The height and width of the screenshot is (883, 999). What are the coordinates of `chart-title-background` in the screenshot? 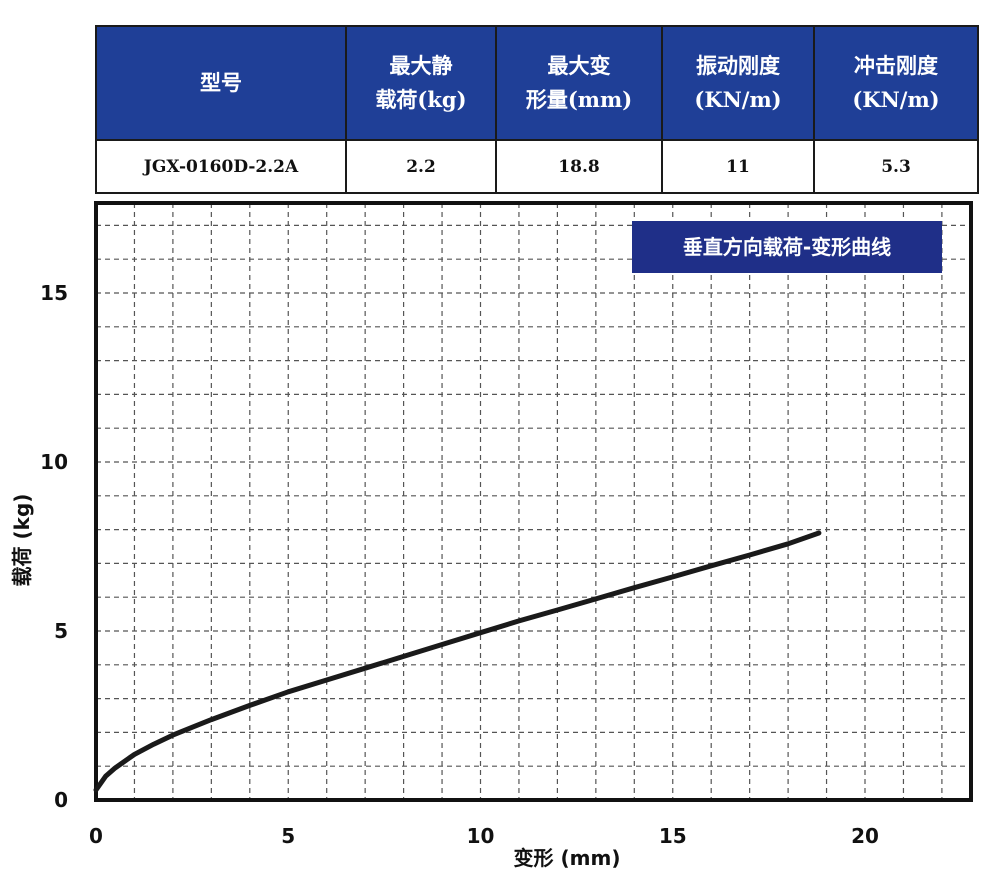 It's located at (787, 247).